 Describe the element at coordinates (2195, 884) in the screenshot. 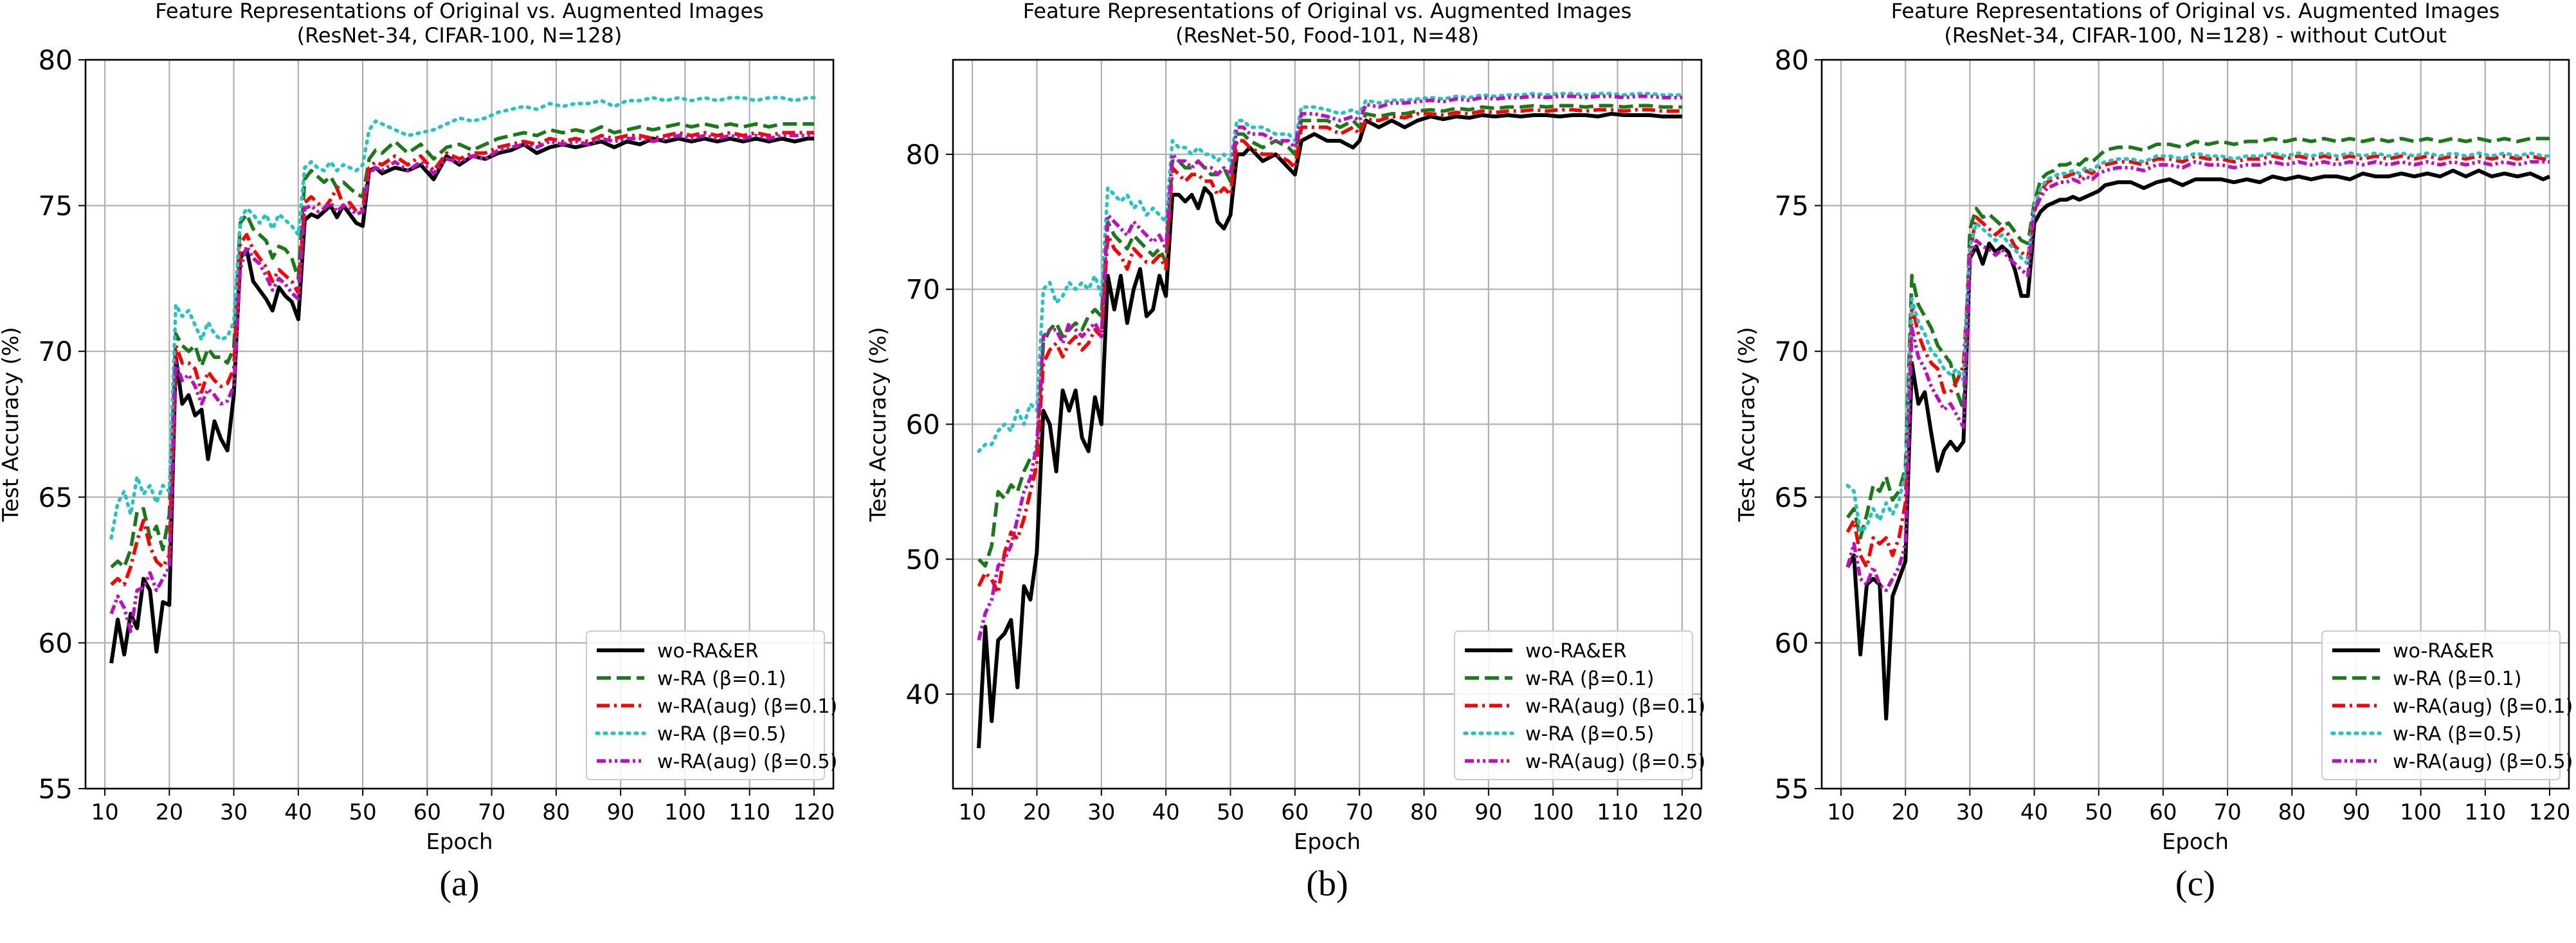

I see `panel-label: (c)` at that location.